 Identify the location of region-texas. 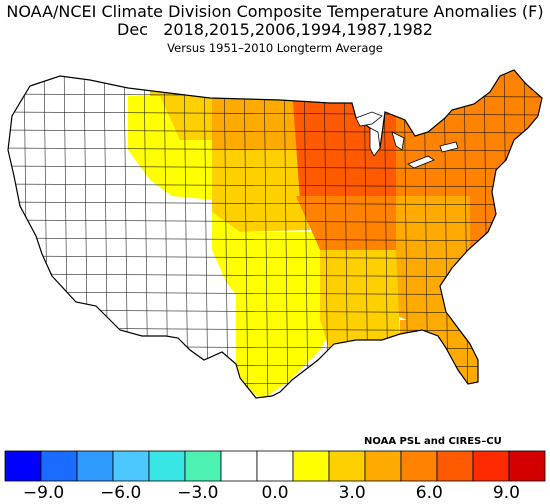
(286, 339).